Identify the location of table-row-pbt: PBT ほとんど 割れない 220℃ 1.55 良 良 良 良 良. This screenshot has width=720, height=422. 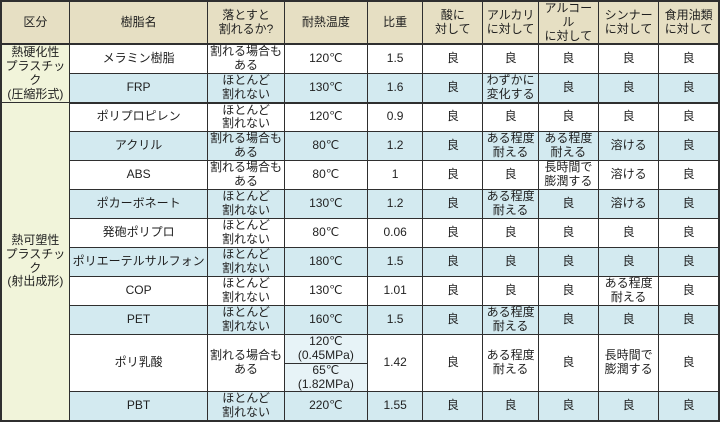
(360, 406).